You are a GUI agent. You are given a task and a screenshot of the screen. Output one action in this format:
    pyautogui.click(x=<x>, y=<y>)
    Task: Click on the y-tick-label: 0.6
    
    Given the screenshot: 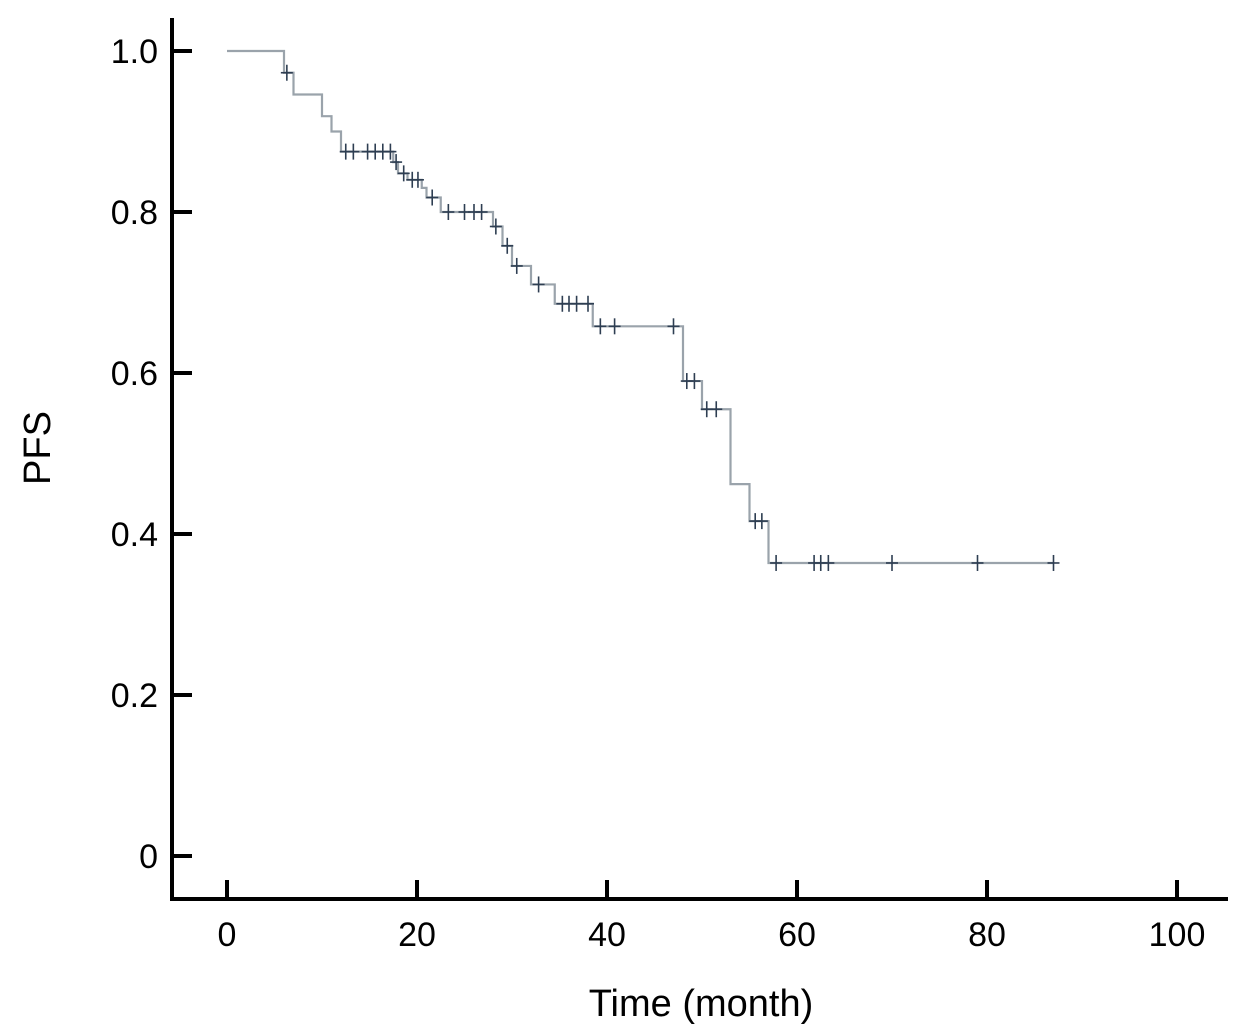 What is the action you would take?
    pyautogui.click(x=134, y=374)
    